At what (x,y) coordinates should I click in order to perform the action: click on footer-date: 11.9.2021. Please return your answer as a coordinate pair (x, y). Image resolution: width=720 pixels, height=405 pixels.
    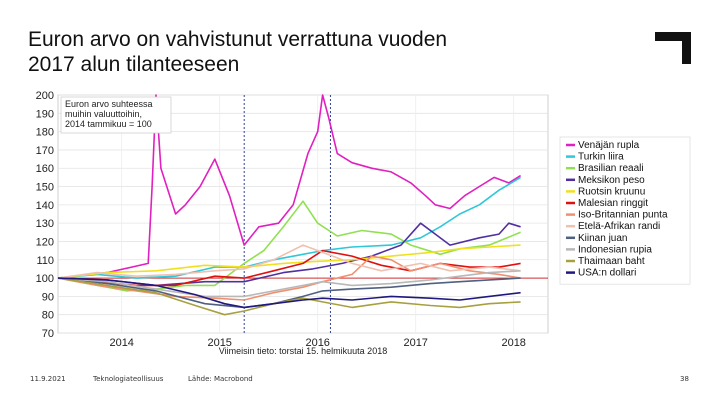
    Looking at the image, I should click on (48, 379).